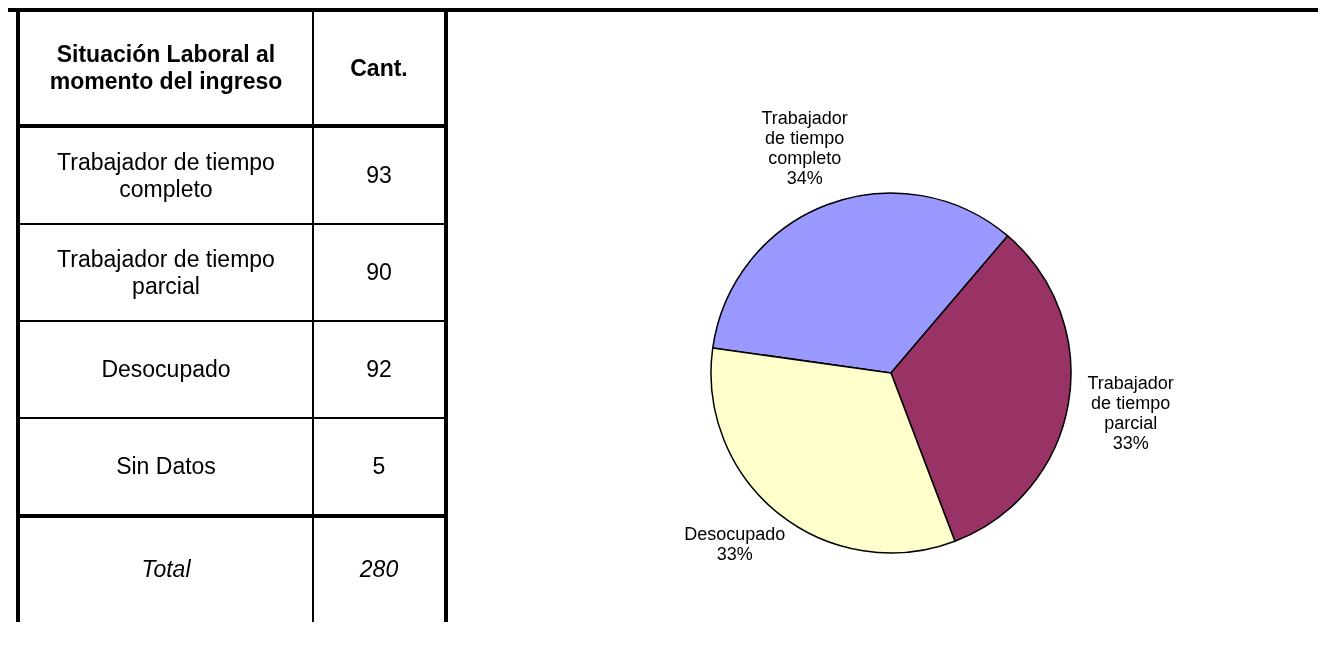 The image size is (1336, 646). Describe the element at coordinates (379, 175) in the screenshot. I see `text: 93` at that location.